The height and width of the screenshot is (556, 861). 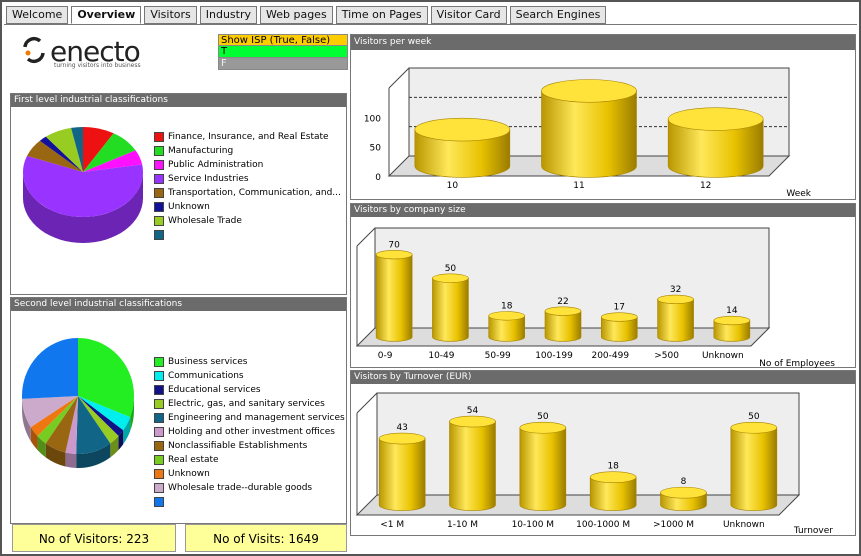 What do you see at coordinates (376, 149) in the screenshot?
I see `y-tick-label: 50` at bounding box center [376, 149].